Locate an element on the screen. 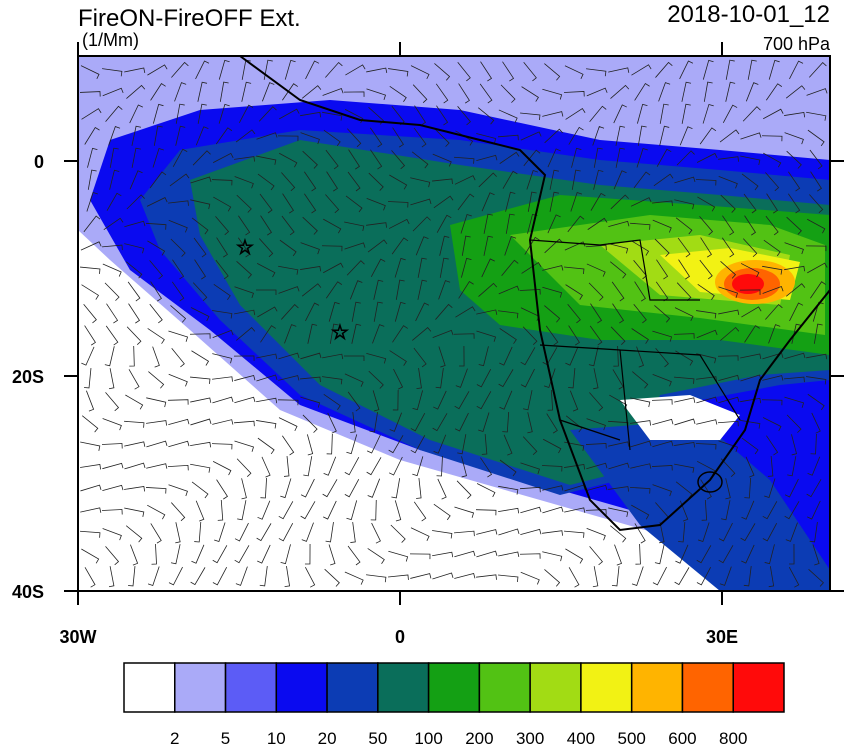 The image size is (850, 747). units: (1/Mm) is located at coordinates (110, 40).